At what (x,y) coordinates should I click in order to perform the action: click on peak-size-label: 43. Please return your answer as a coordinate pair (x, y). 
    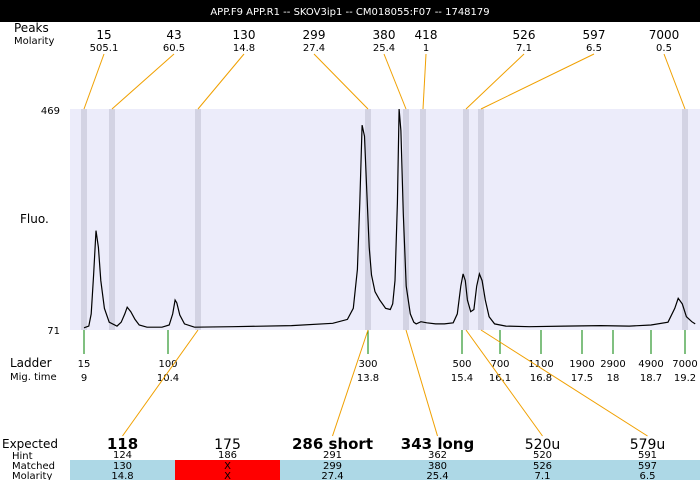
    Looking at the image, I should click on (173, 35).